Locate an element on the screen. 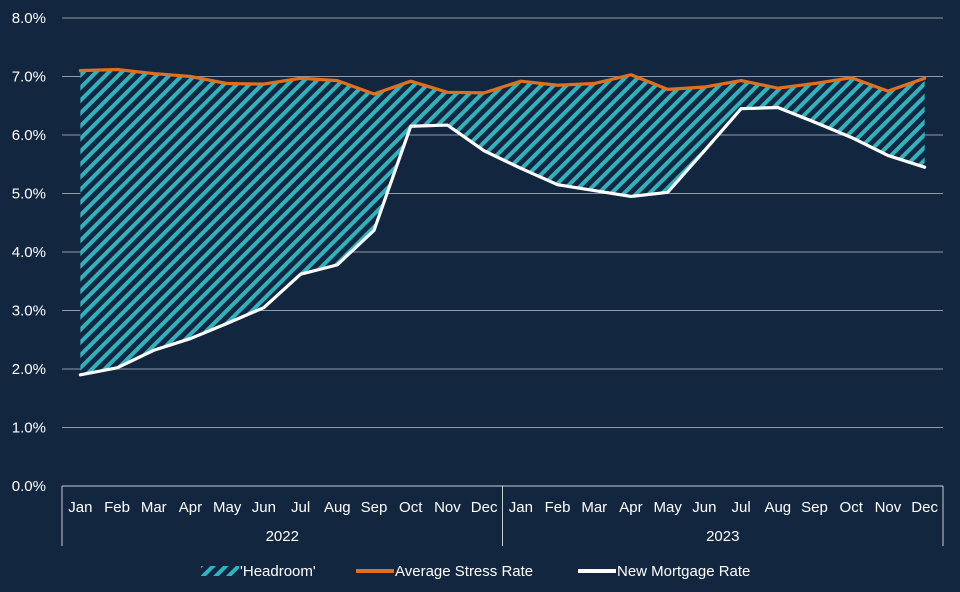 Image resolution: width=960 pixels, height=592 pixels. y-tick-label: 6.0% is located at coordinates (29, 135).